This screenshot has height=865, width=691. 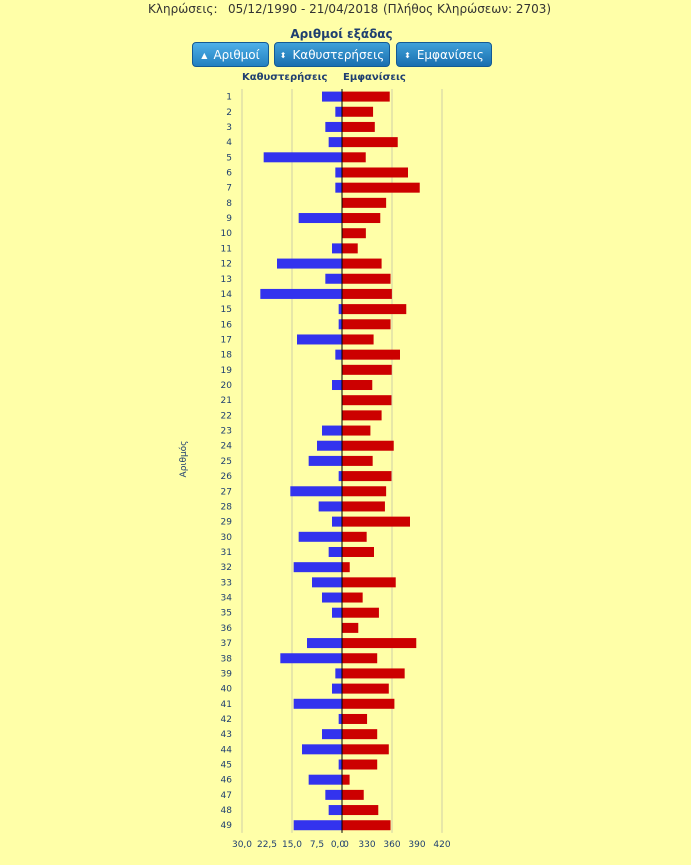 What do you see at coordinates (229, 143) in the screenshot?
I see `y-tick-label: 4` at bounding box center [229, 143].